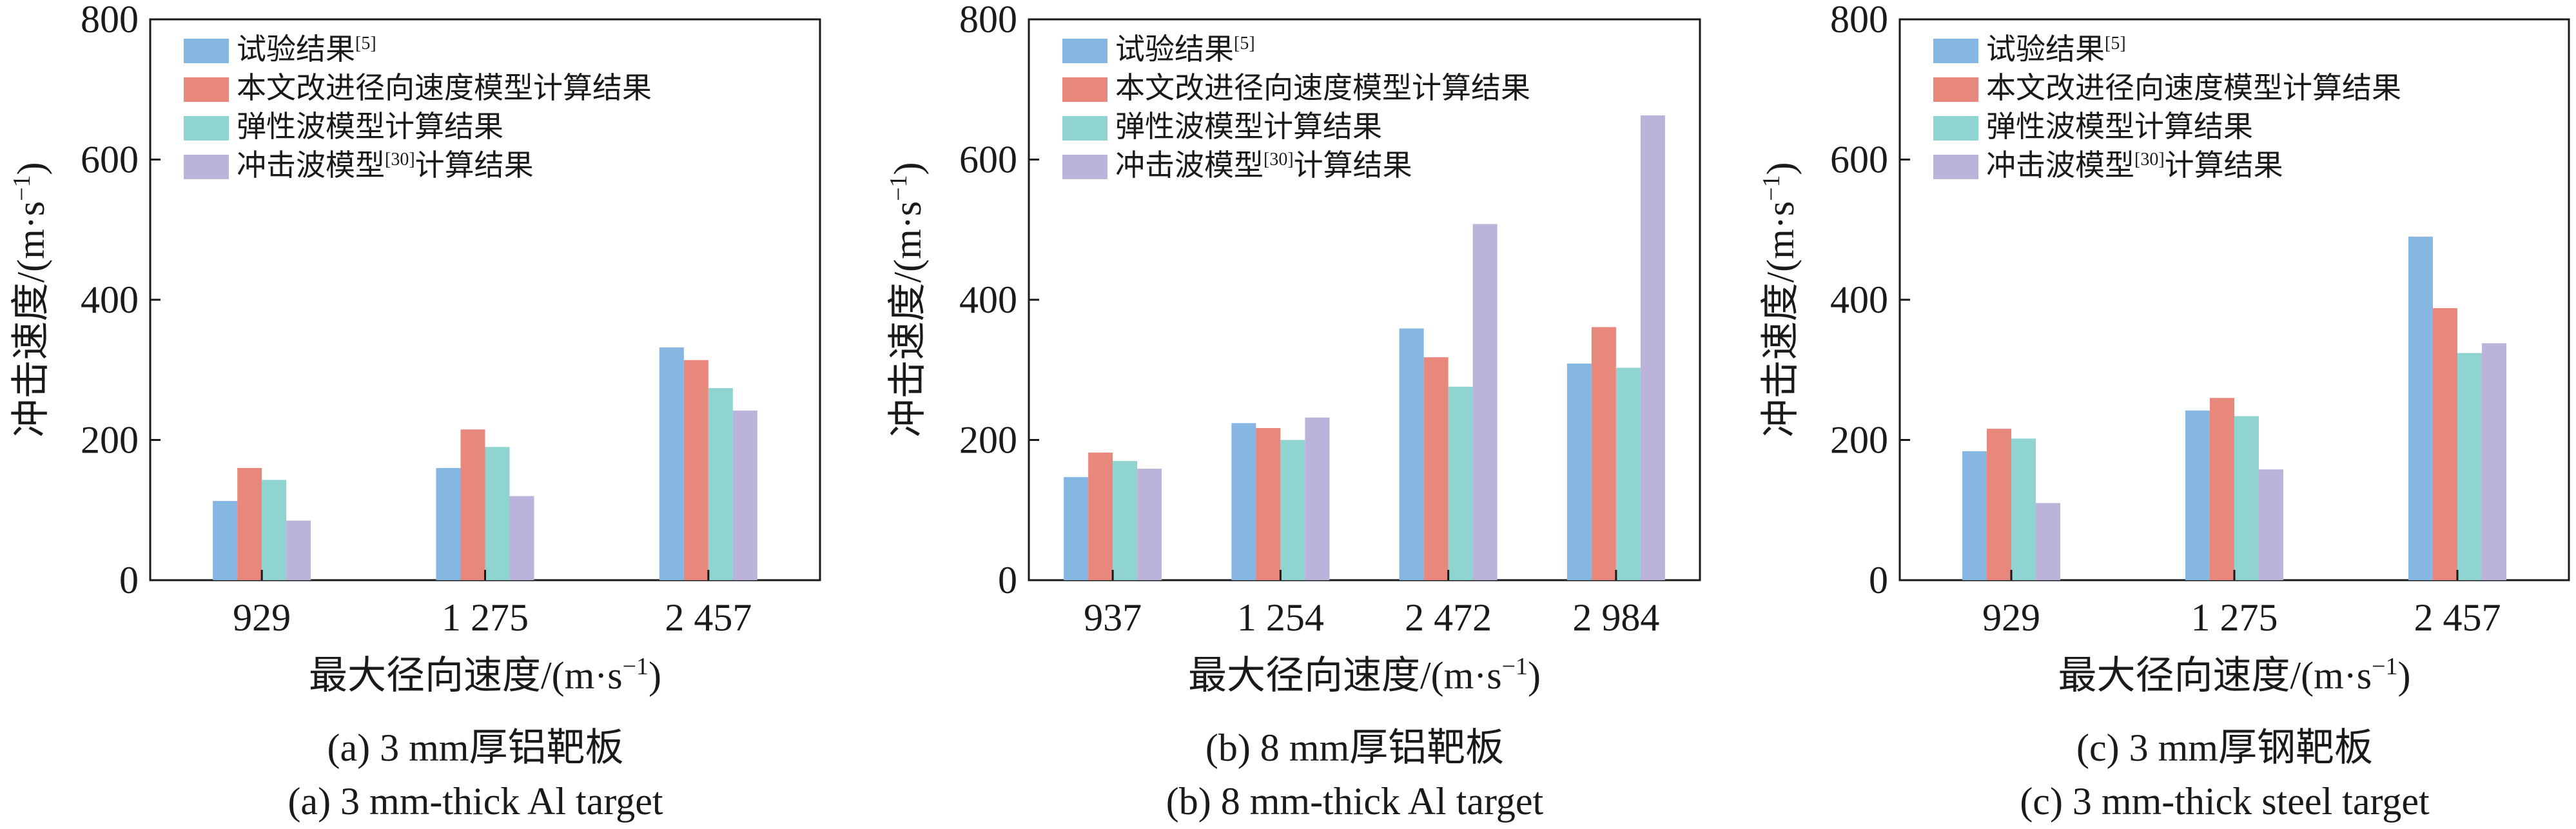 The image size is (2576, 829). Describe the element at coordinates (476, 748) in the screenshot. I see `caption-zh: (a) 3 mm厚铝靶板` at that location.